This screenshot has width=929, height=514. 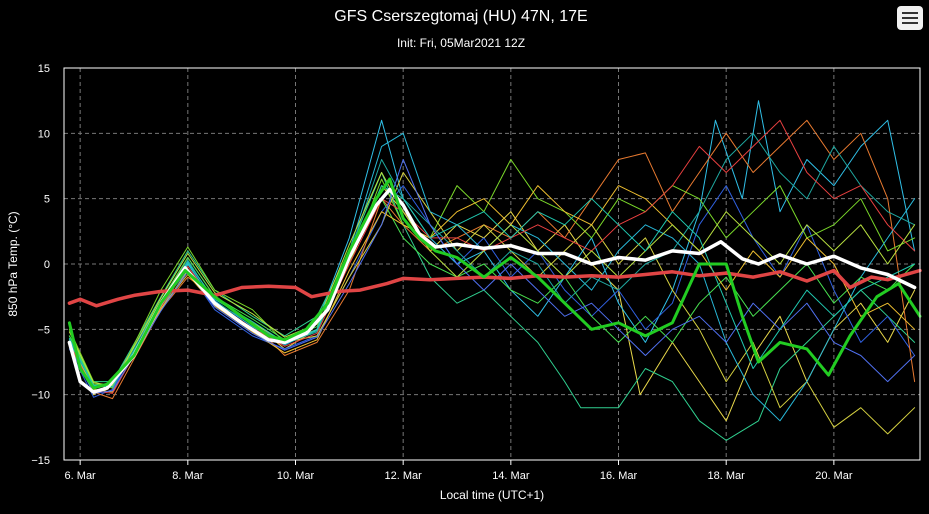 I want to click on y-axis-ticks: −15 −10 −5 0 5 10 15, so click(x=40, y=265).